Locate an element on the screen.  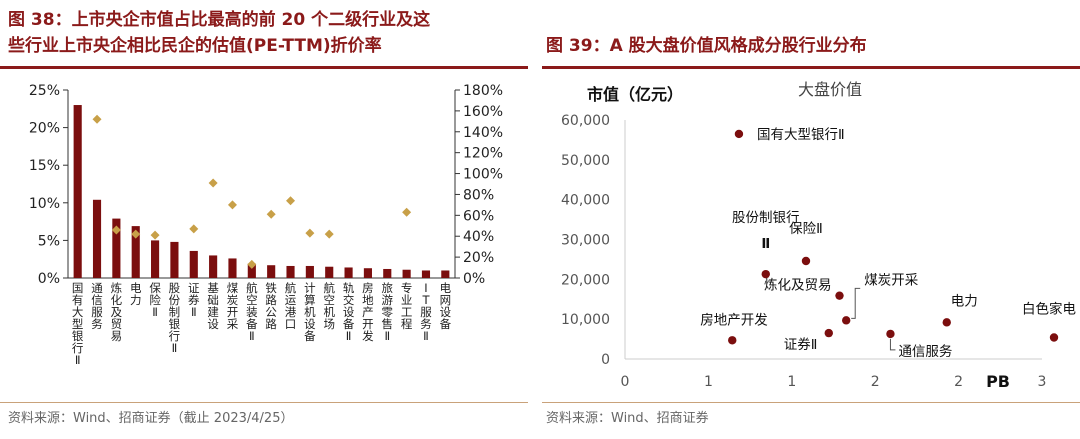
y-tick-label: 10,000 is located at coordinates (585, 320).